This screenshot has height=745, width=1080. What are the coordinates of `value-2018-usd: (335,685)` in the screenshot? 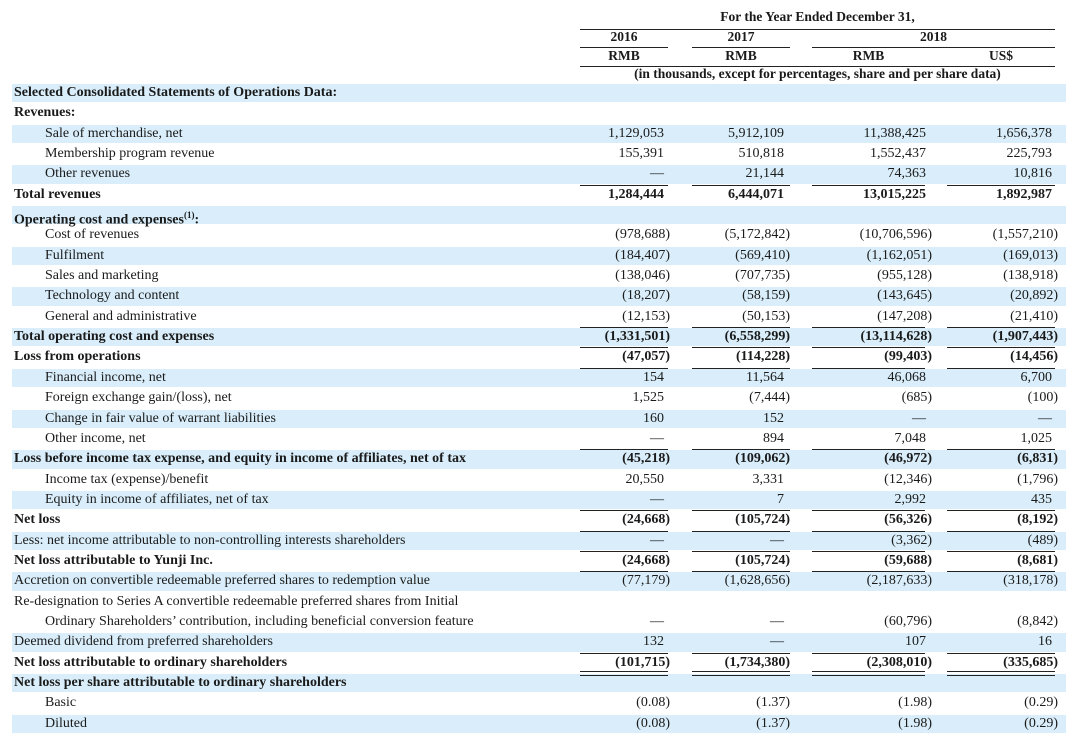 It's located at (1030, 662).